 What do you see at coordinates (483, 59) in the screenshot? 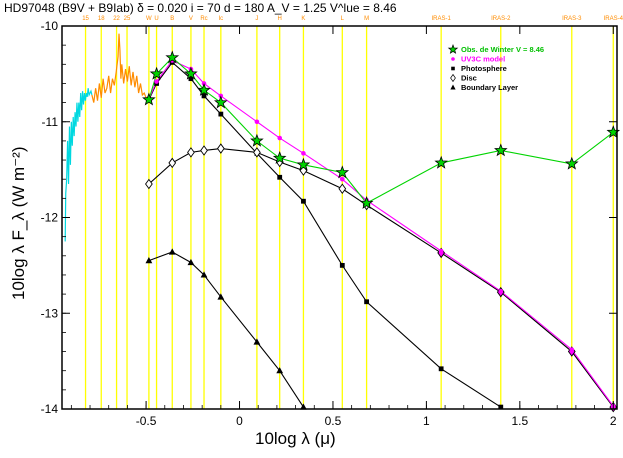
I see `legend-label: UV3C model` at bounding box center [483, 59].